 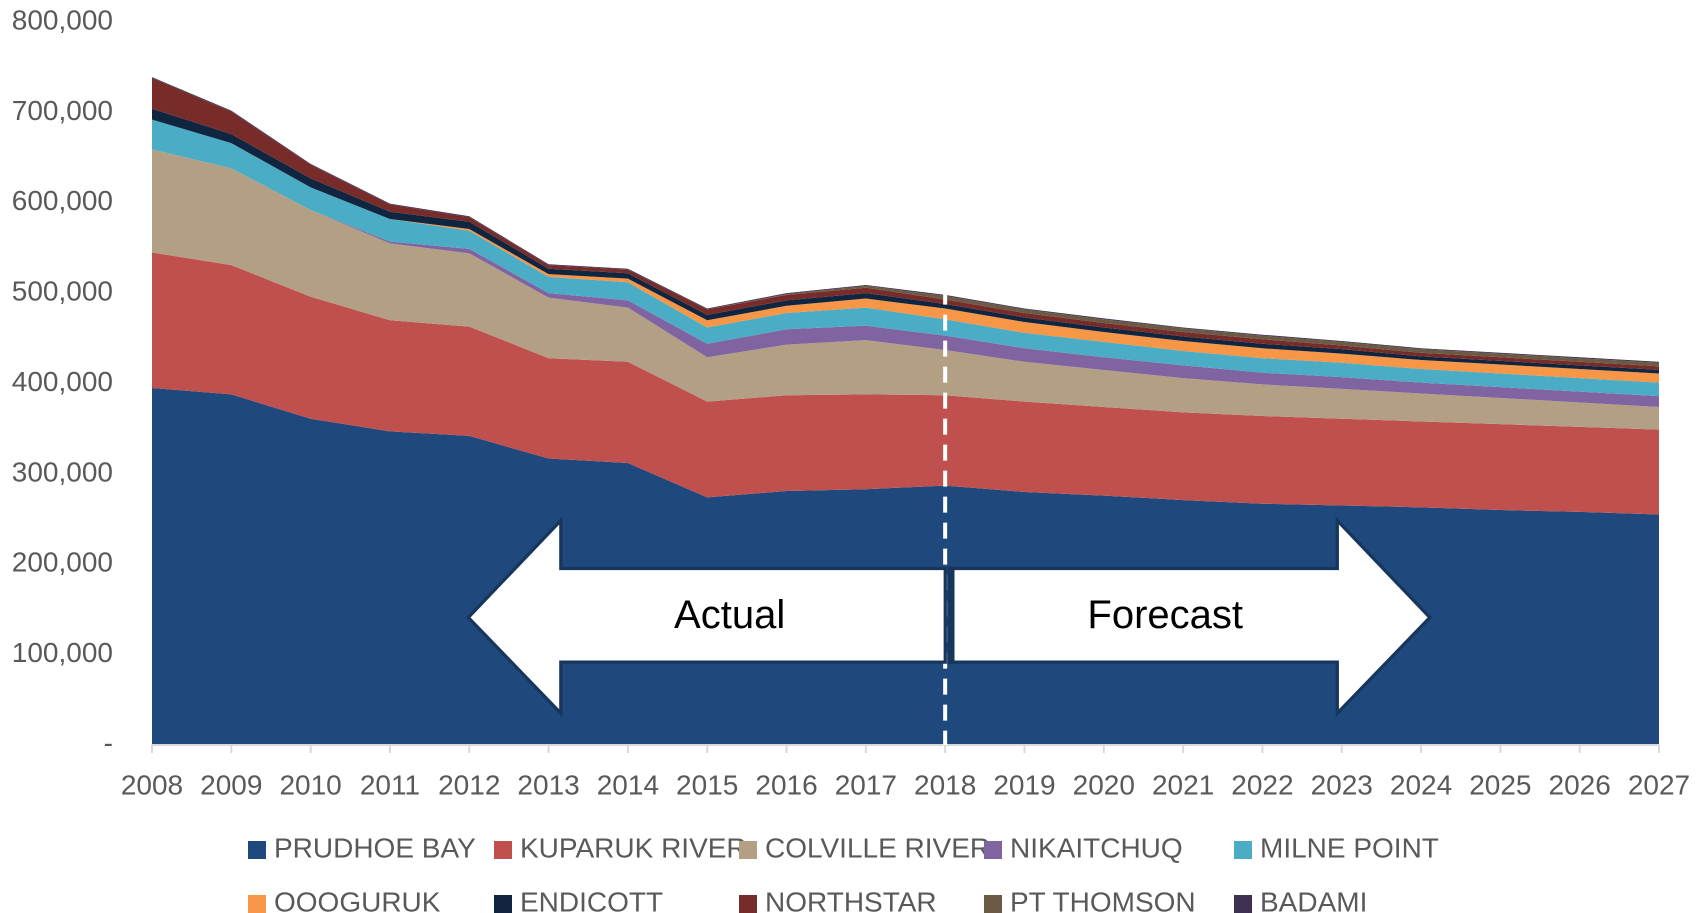 What do you see at coordinates (375, 847) in the screenshot?
I see `legend-label: PRUDHOE BAY` at bounding box center [375, 847].